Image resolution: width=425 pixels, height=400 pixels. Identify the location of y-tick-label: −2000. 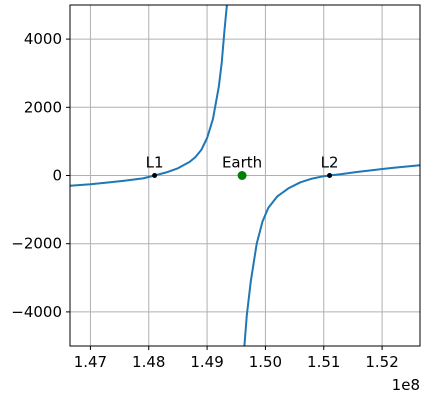
(36, 244).